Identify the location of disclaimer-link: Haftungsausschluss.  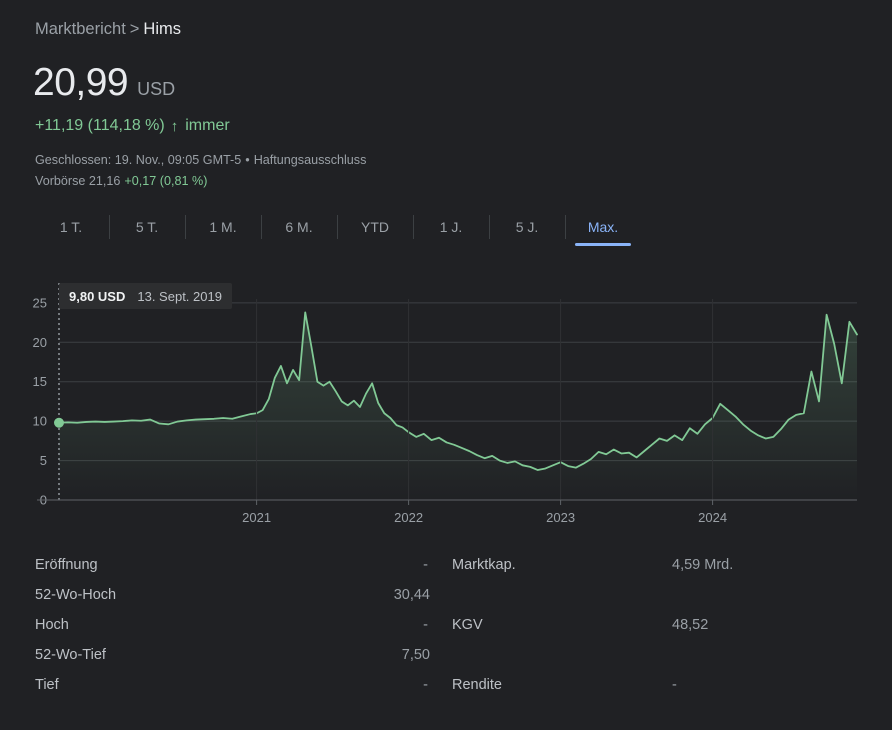
(310, 160).